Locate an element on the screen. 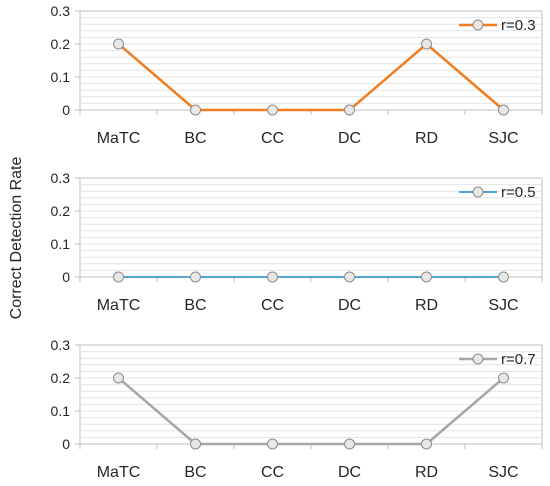 The height and width of the screenshot is (486, 550). legend-label: r=0.7 is located at coordinates (518, 359).